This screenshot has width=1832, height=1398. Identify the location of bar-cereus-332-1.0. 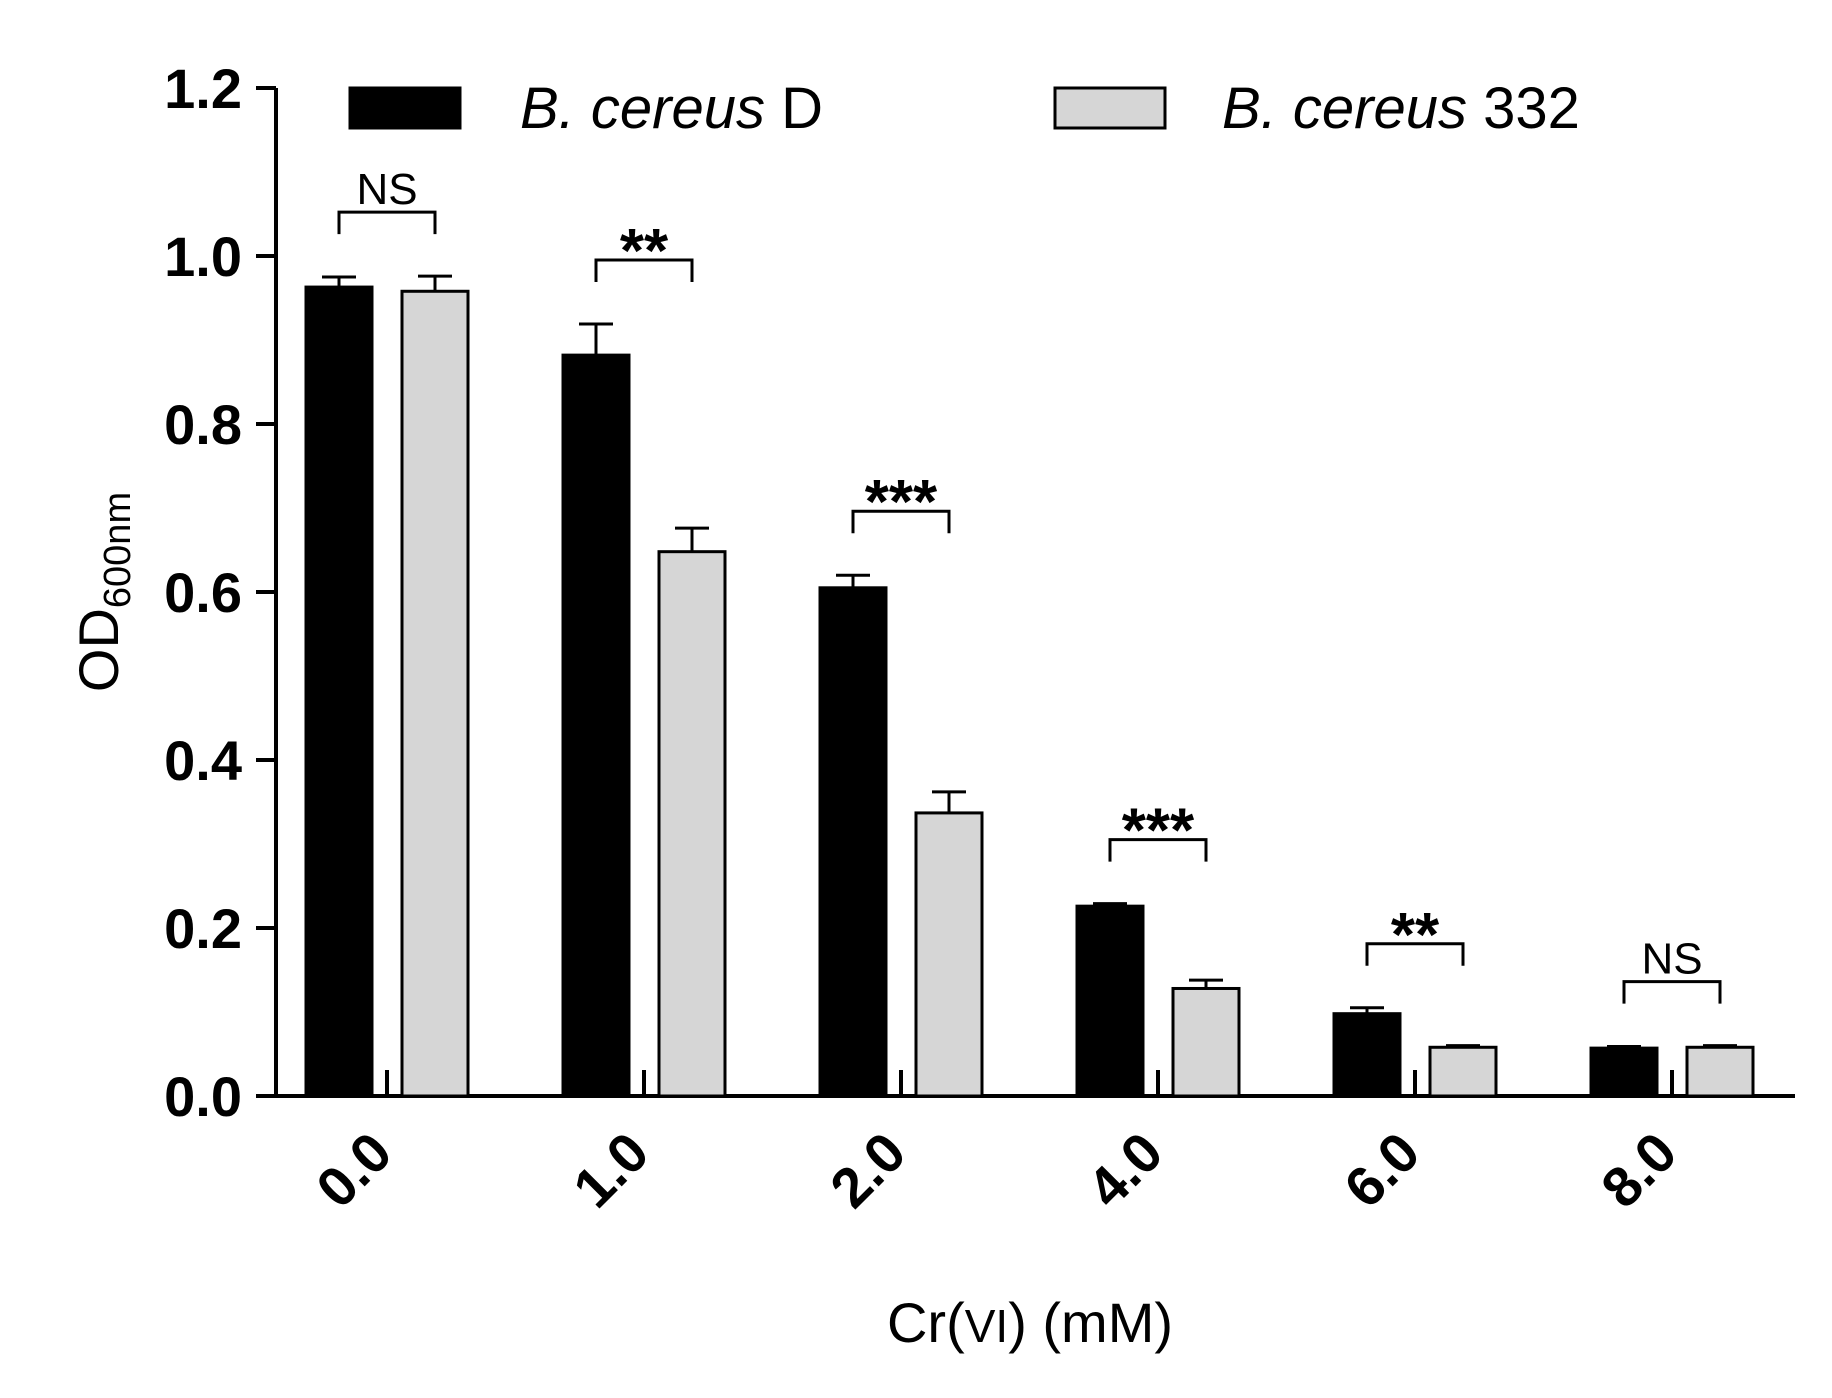
(692, 824).